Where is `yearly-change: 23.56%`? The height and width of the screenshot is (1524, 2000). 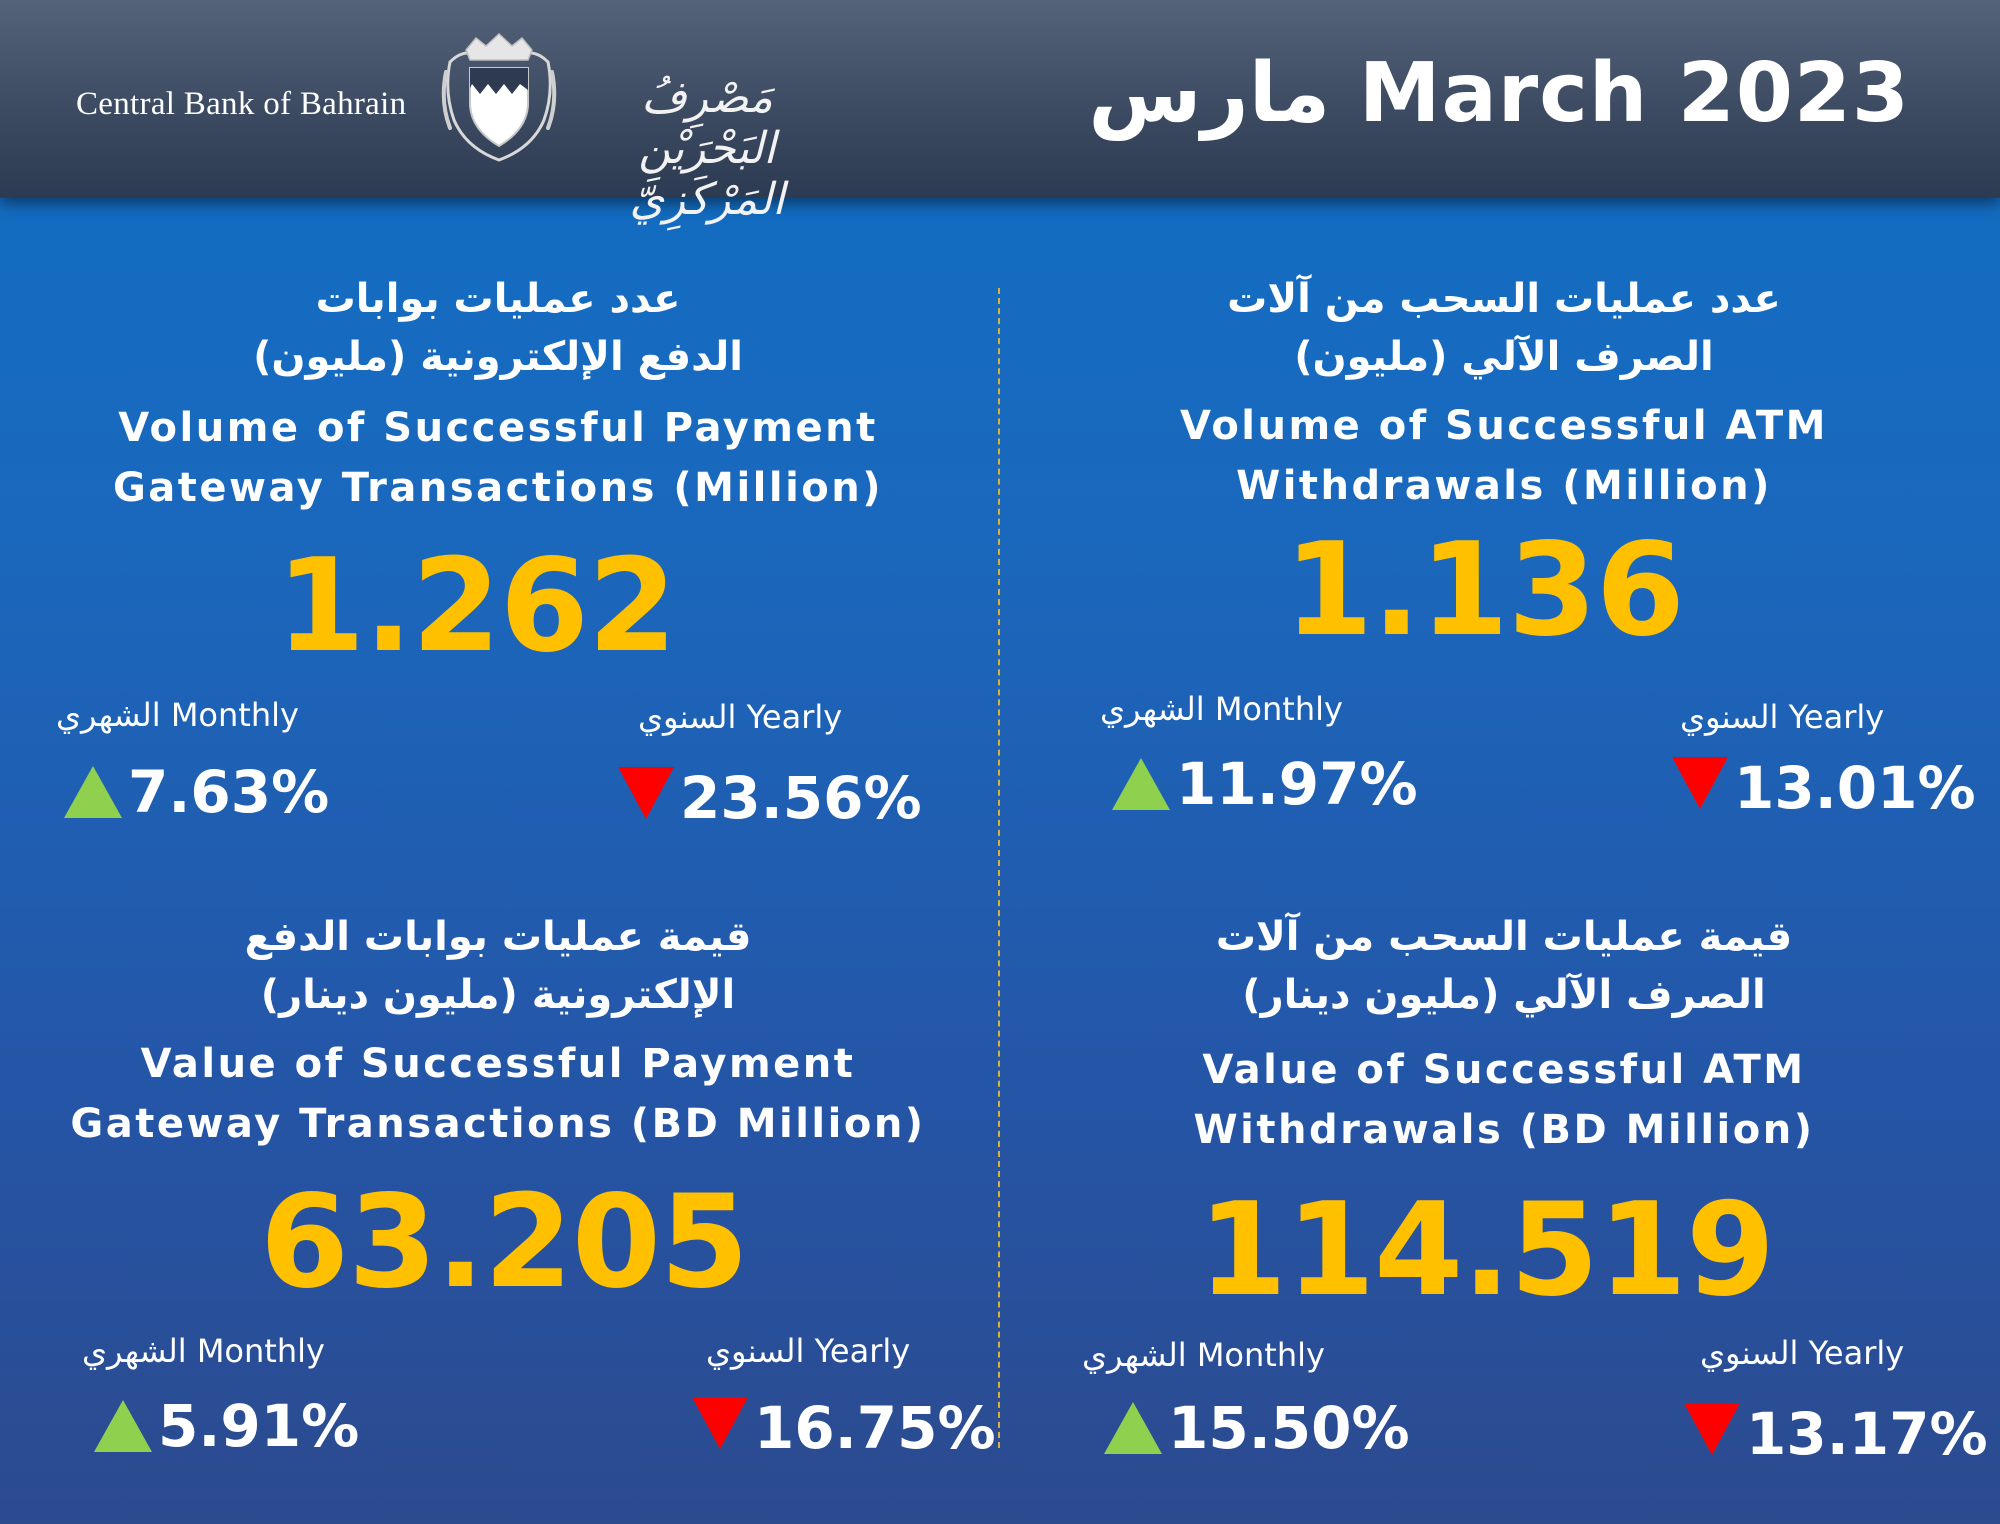 yearly-change: 23.56% is located at coordinates (770, 798).